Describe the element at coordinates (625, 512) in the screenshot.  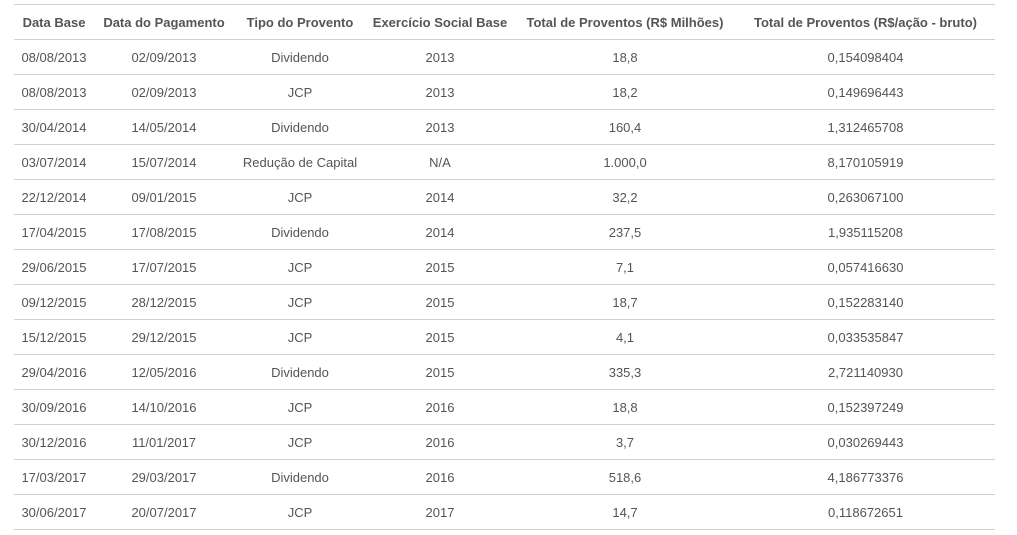
I see `cell-total-milhoes: 14,7` at that location.